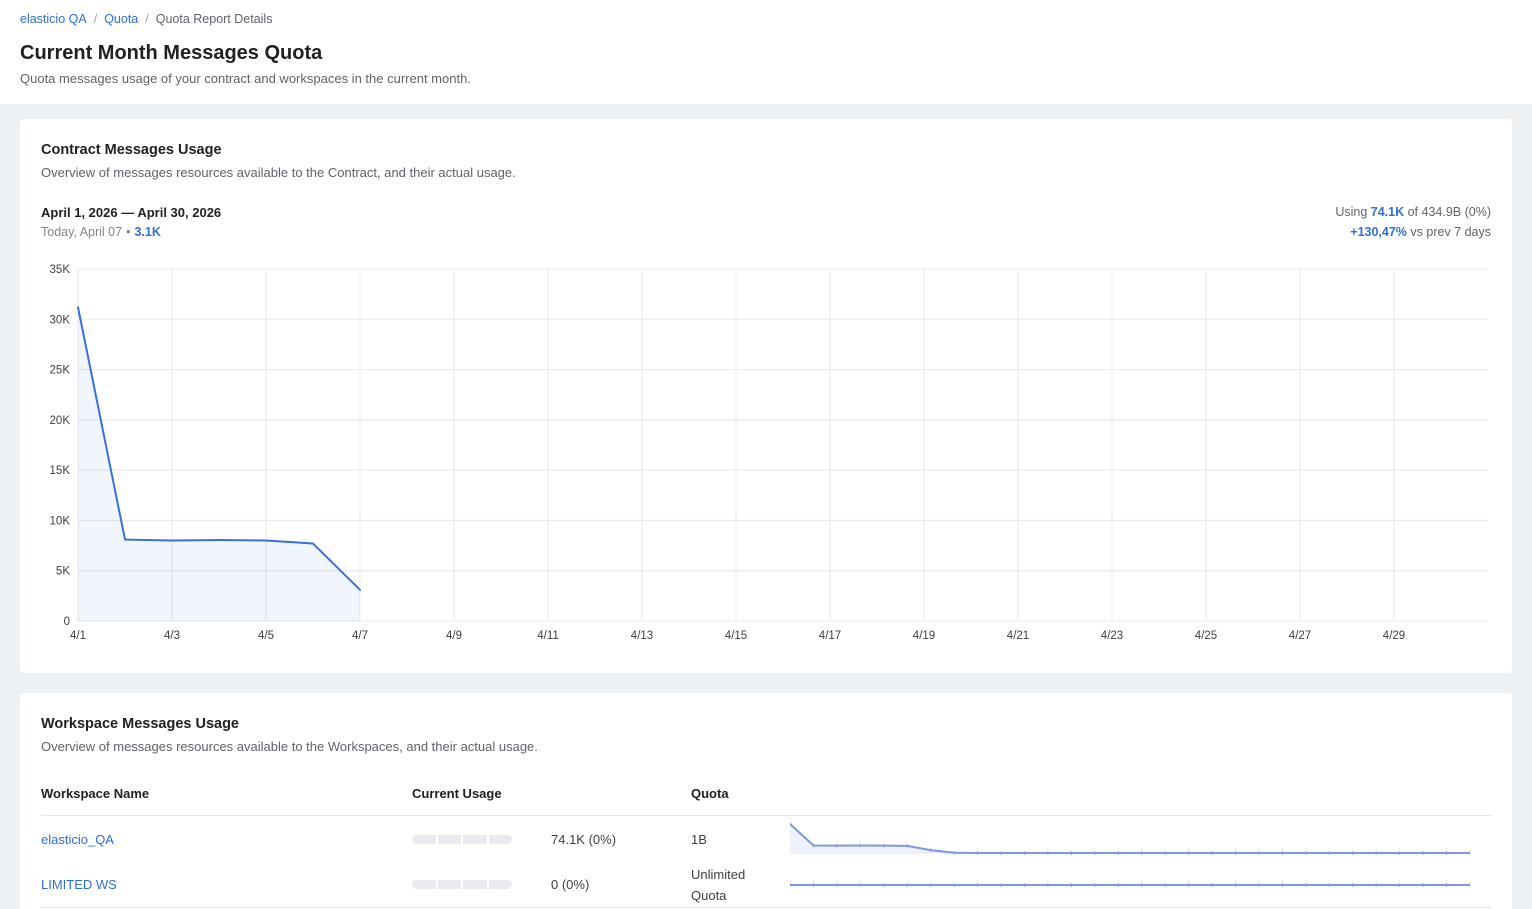  What do you see at coordinates (584, 839) in the screenshot?
I see `usage-cell-value: 74.1K (0%)` at bounding box center [584, 839].